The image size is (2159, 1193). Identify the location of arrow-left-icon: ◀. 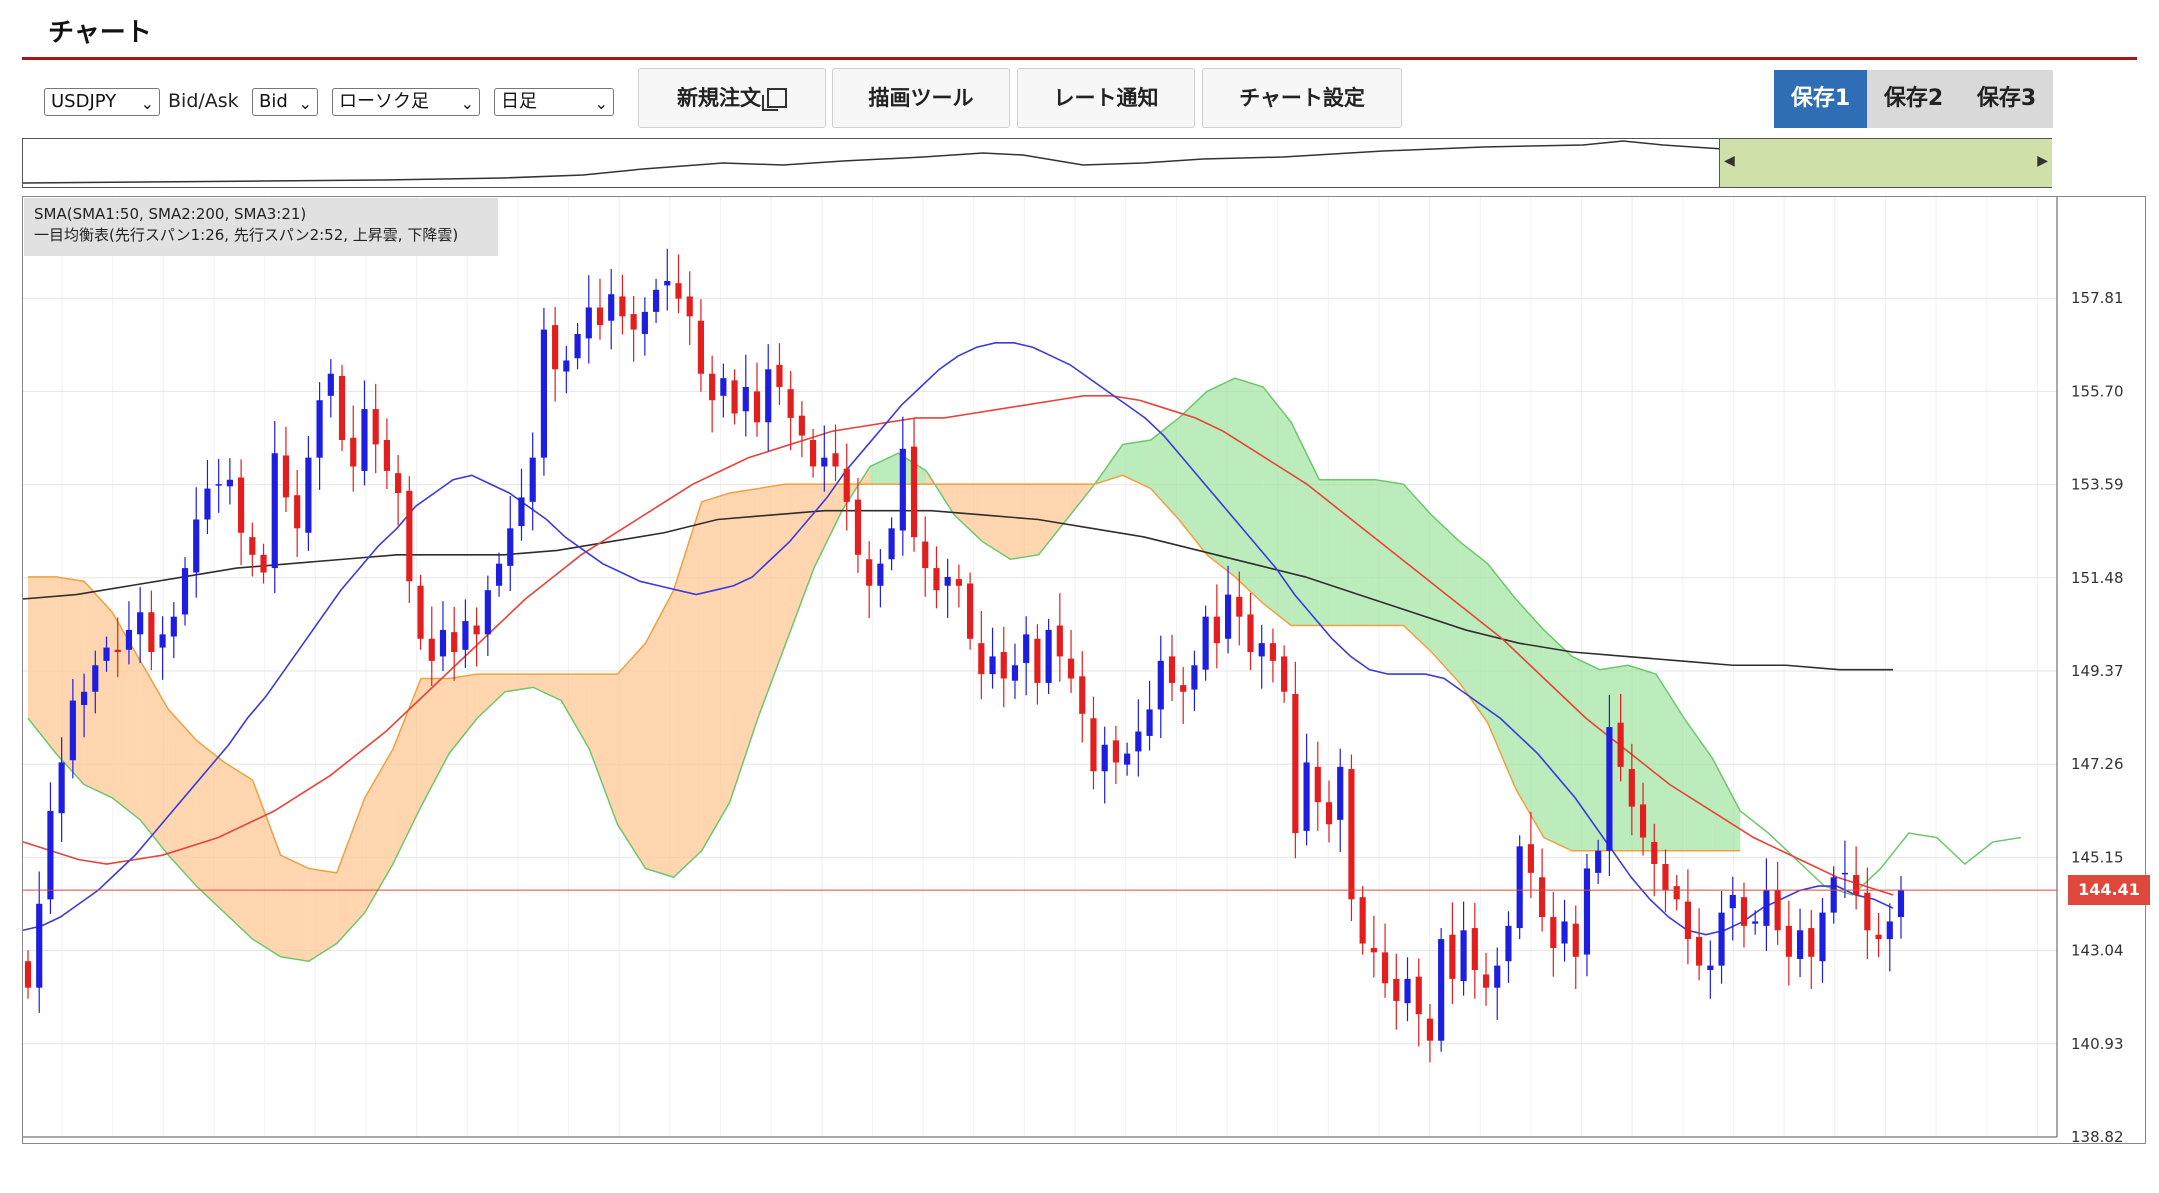
(1729, 161).